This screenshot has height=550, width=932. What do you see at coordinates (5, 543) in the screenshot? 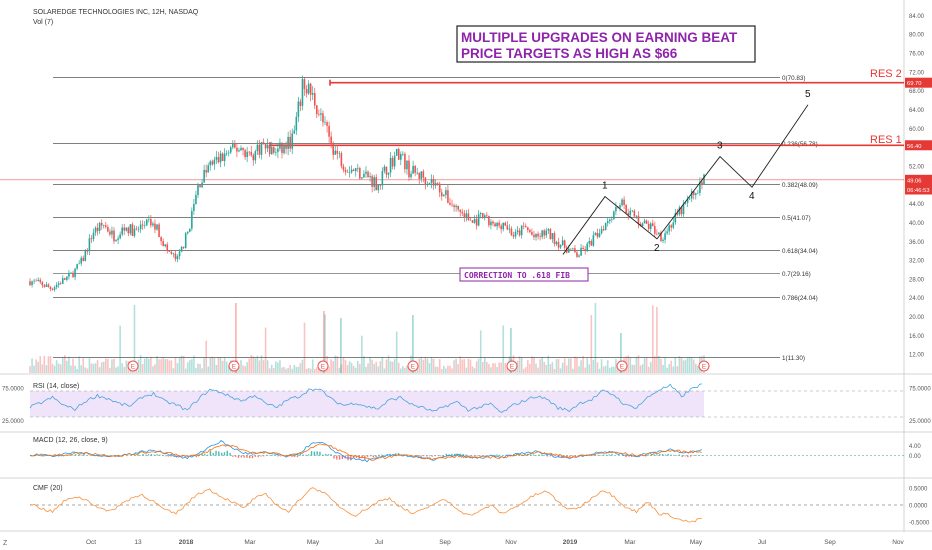
I see `zoom-icon: Z` at bounding box center [5, 543].